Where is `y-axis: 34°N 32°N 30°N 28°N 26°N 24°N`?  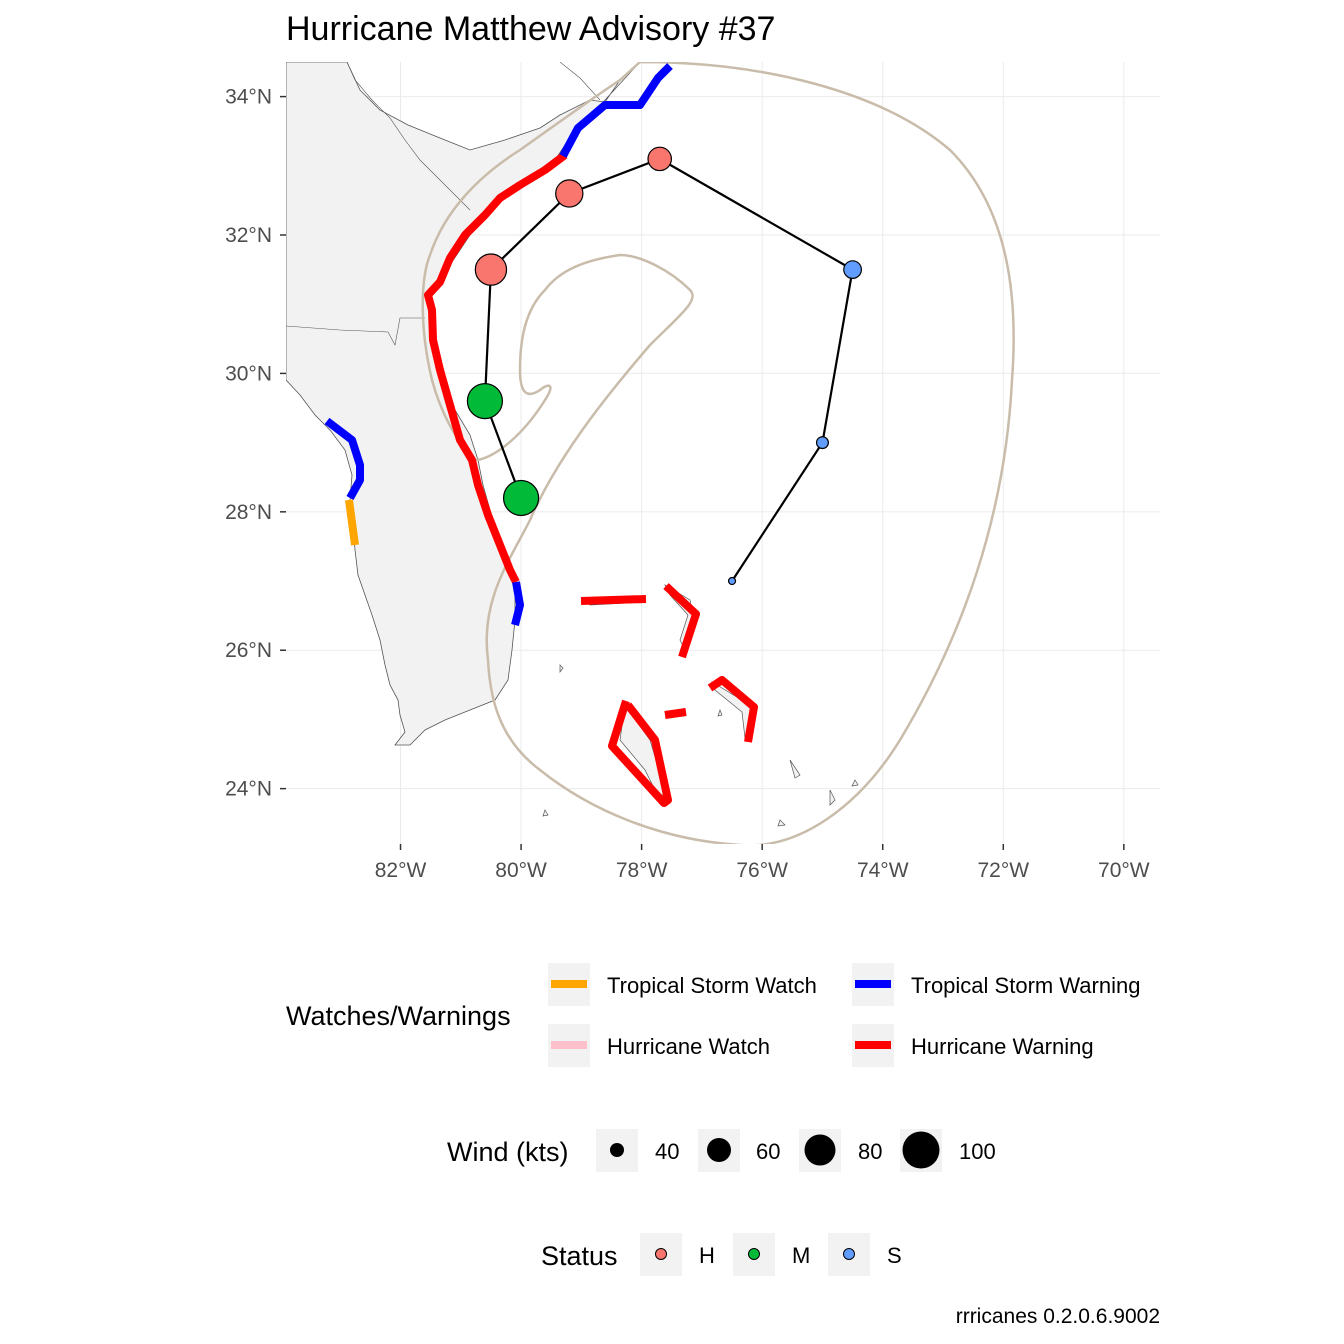
y-axis: 34°N 32°N 30°N 28°N 26°N 24°N is located at coordinates (255, 443).